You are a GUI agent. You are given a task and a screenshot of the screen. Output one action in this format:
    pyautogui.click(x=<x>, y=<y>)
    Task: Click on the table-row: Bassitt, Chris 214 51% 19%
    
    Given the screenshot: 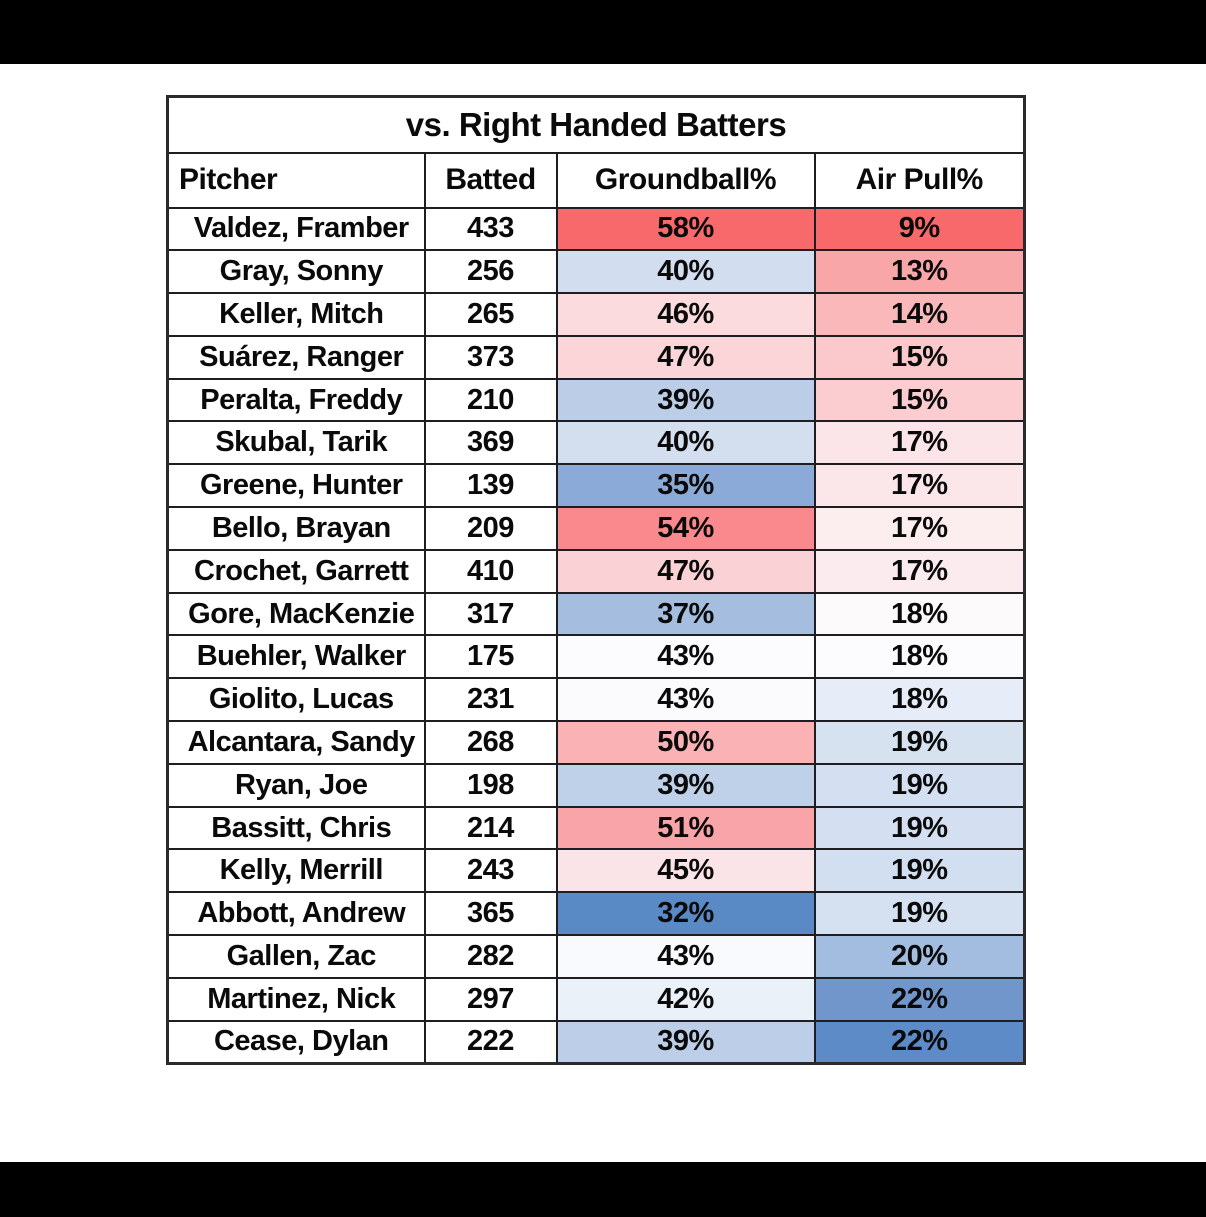 What is the action you would take?
    pyautogui.click(x=596, y=828)
    